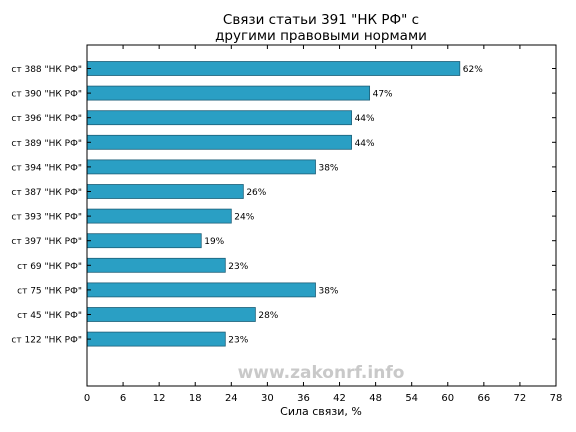  What do you see at coordinates (46, 168) in the screenshot?
I see `category-label: ст 394 "НК РФ"` at bounding box center [46, 168].